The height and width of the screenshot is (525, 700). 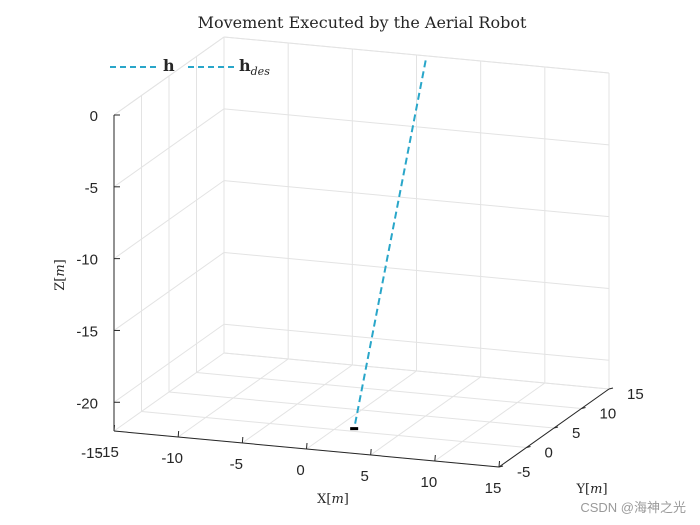 I want to click on z-tick-label: -10, so click(x=87, y=260).